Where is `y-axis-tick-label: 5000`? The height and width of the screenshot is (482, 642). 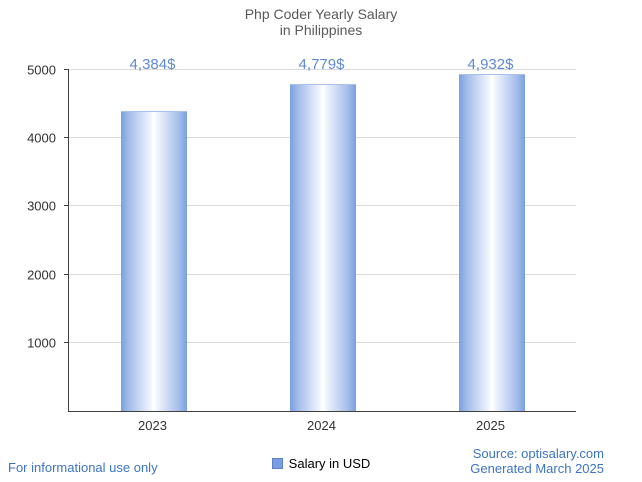 y-axis-tick-label: 5000 is located at coordinates (41, 70).